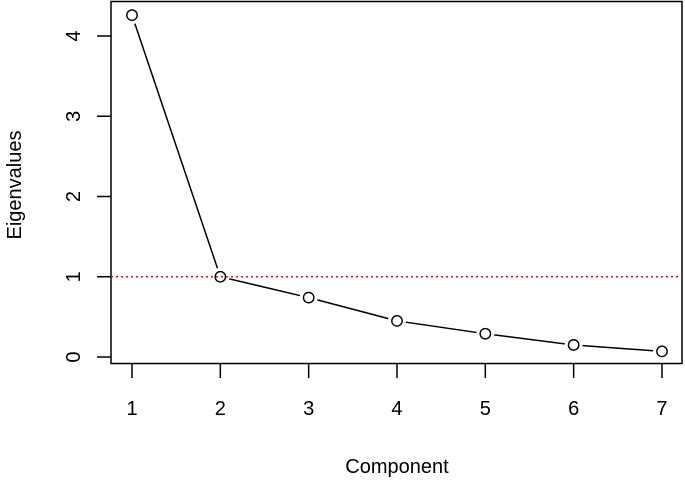  I want to click on x-tick-label: 5, so click(485, 409).